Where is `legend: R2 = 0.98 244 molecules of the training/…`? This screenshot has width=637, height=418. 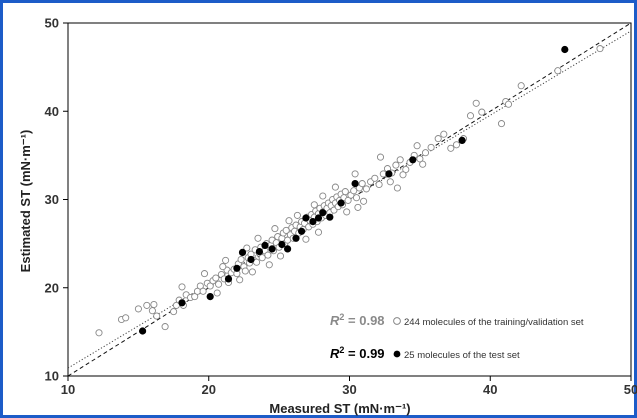 legend: R2 = 0.98 244 molecules of the training/… is located at coordinates (457, 336).